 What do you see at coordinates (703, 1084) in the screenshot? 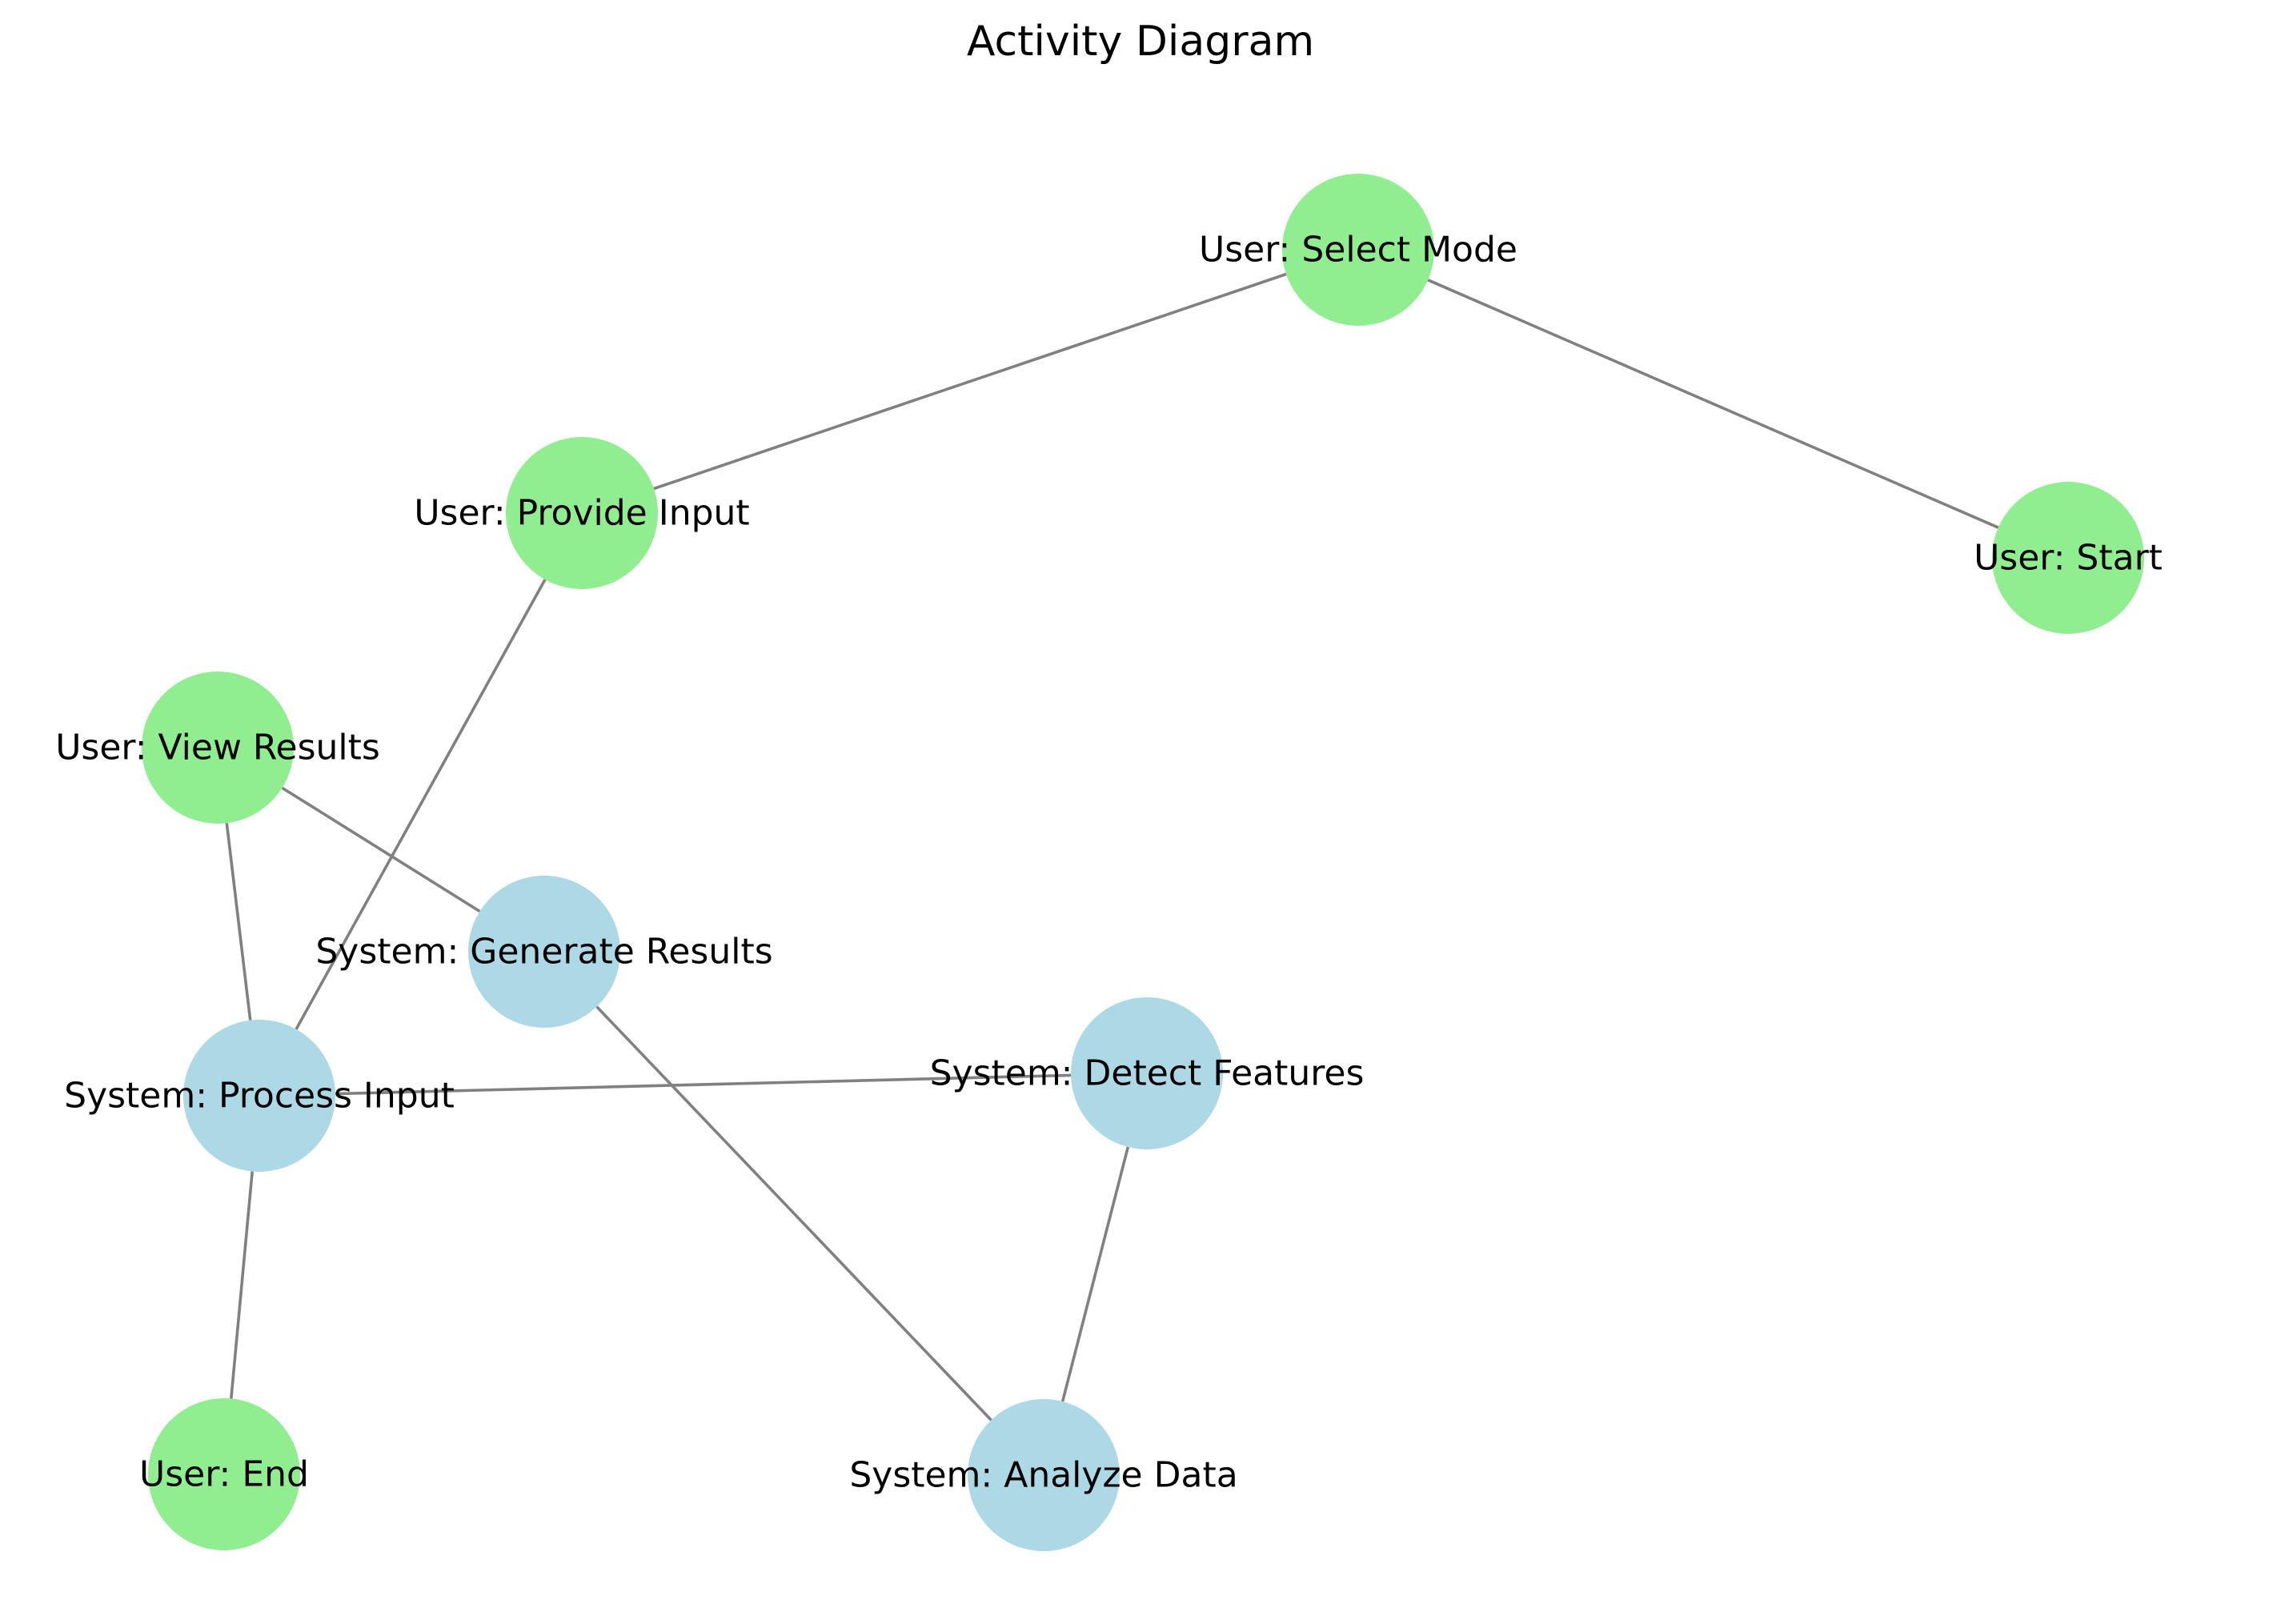
I see `edge-process-input-to-detect-features` at bounding box center [703, 1084].